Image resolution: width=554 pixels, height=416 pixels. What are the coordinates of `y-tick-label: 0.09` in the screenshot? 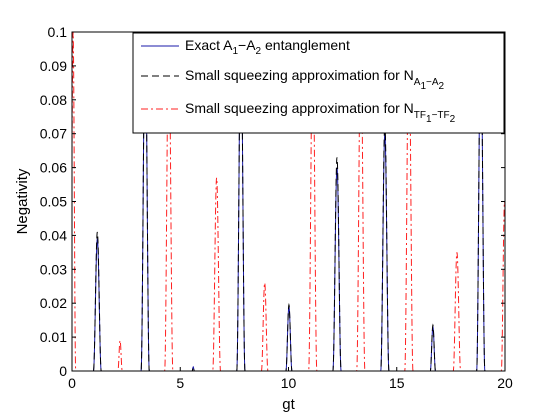 It's located at (53, 66).